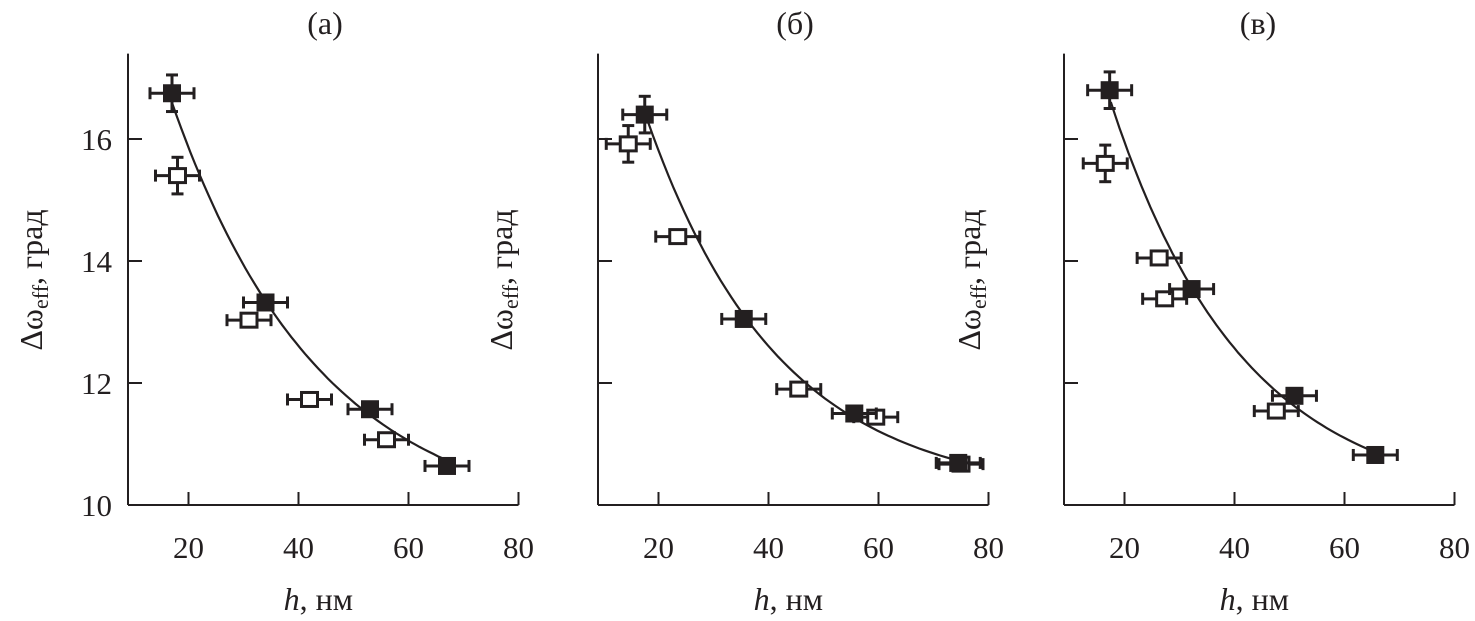 This screenshot has height=621, width=1475. Describe the element at coordinates (325, 23) in the screenshot. I see `panel-title: (а)` at that location.